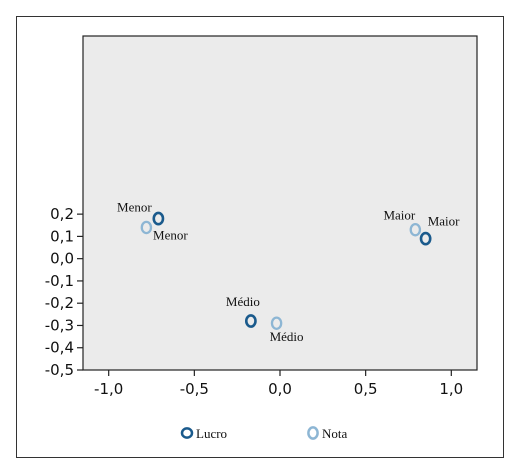  Describe the element at coordinates (264, 433) in the screenshot. I see `legend: Lucro Nota` at that location.